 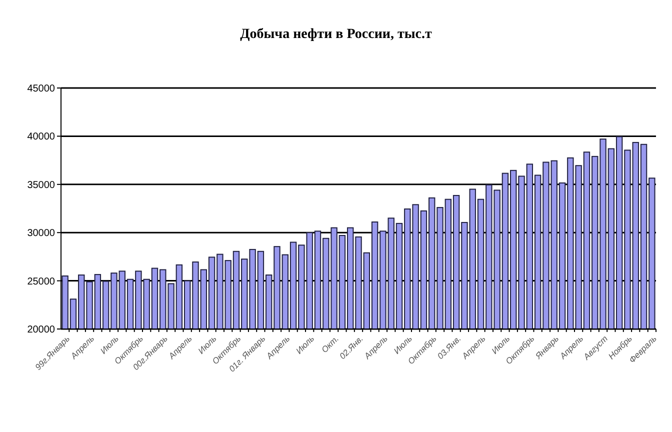 What do you see at coordinates (41, 282) in the screenshot?
I see `y-tick-label: 25000` at bounding box center [41, 282].